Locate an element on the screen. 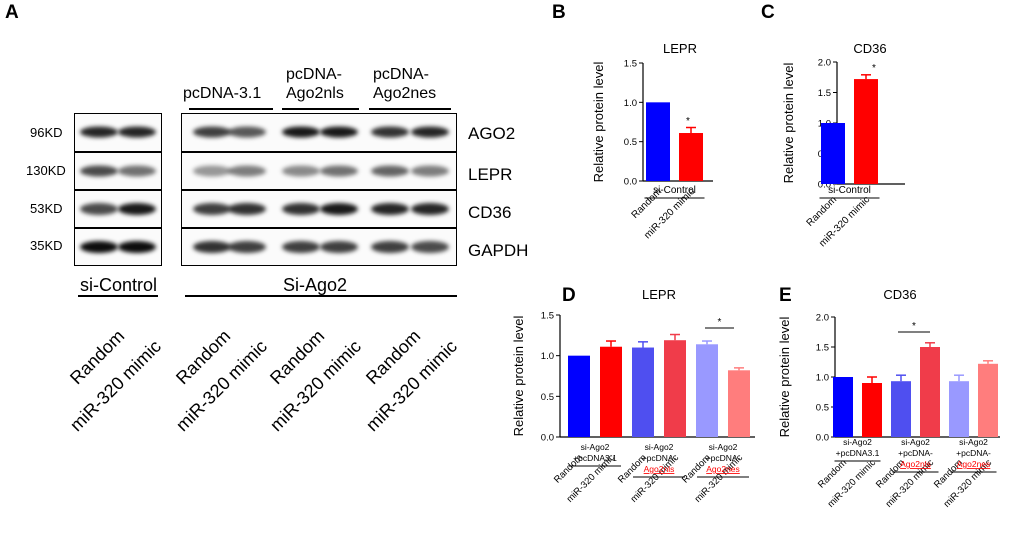 The width and height of the screenshot is (1020, 549). mw-marker-53kd: 53KD is located at coordinates (46, 208).